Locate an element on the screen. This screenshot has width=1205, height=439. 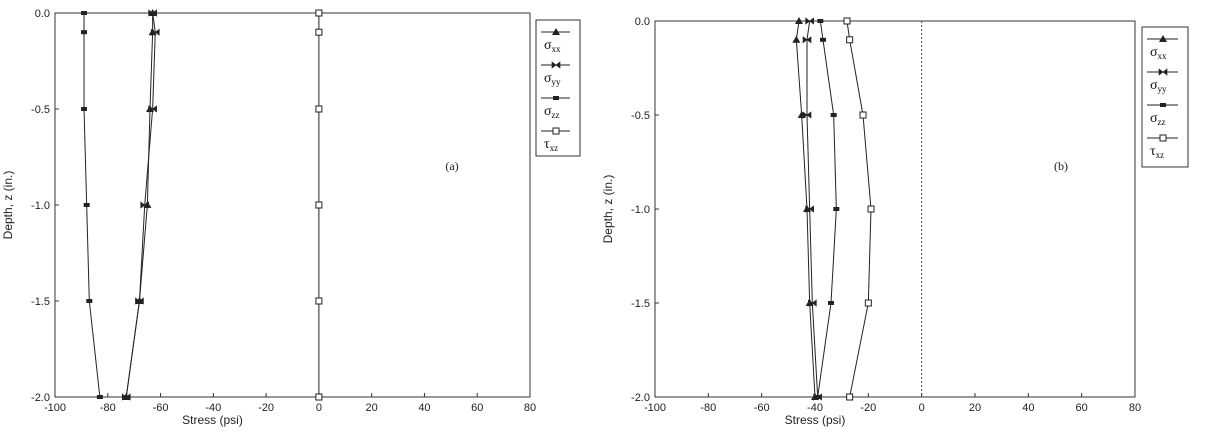
panel-label: (a) is located at coordinates (451, 166).